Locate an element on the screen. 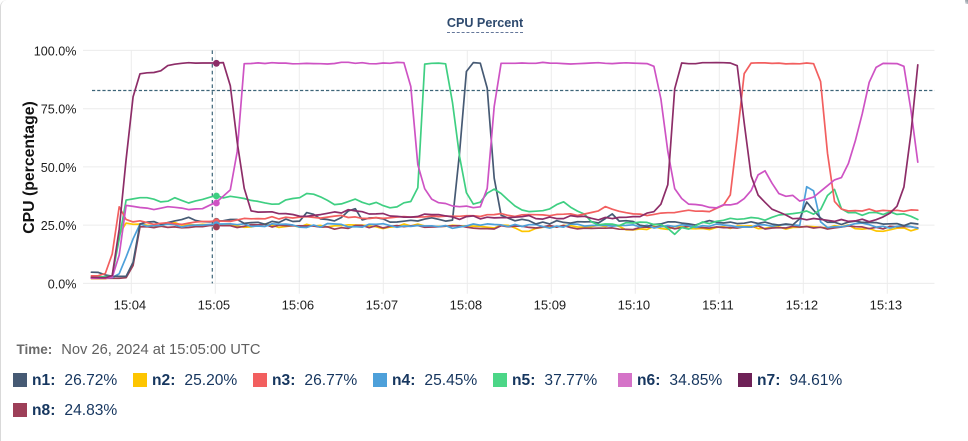  svg-text: 15:05 is located at coordinates (214, 304).